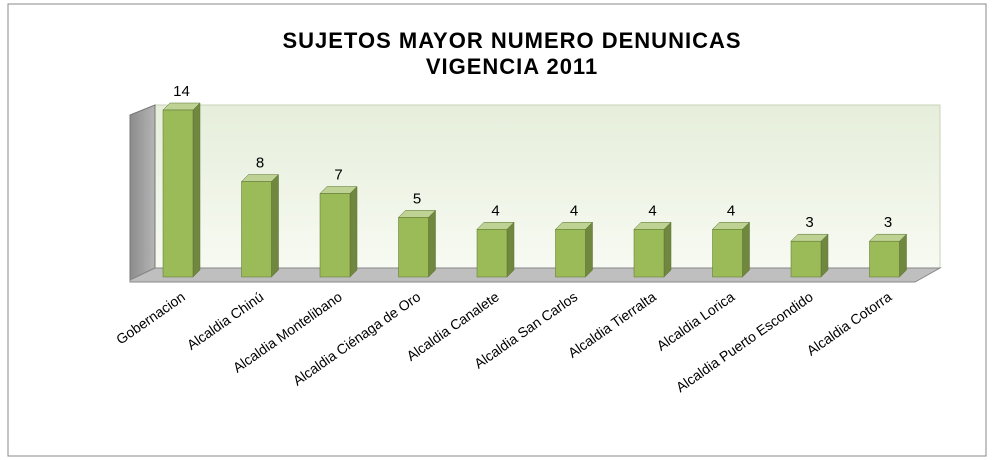 The width and height of the screenshot is (994, 460). I want to click on x-tick-label: Alcaldia Cotorra, so click(849, 323).